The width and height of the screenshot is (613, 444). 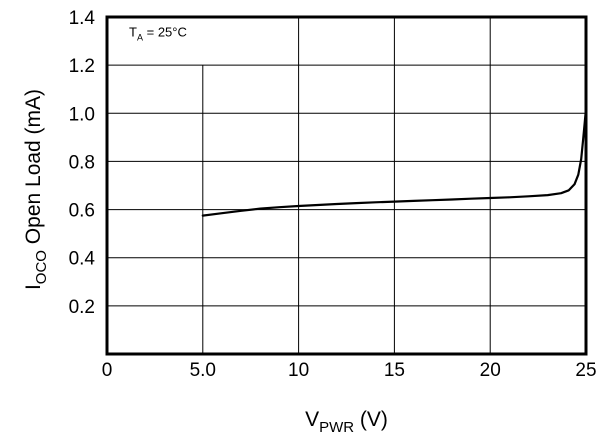 I want to click on x-tick-label-5: 25, so click(x=585, y=370).